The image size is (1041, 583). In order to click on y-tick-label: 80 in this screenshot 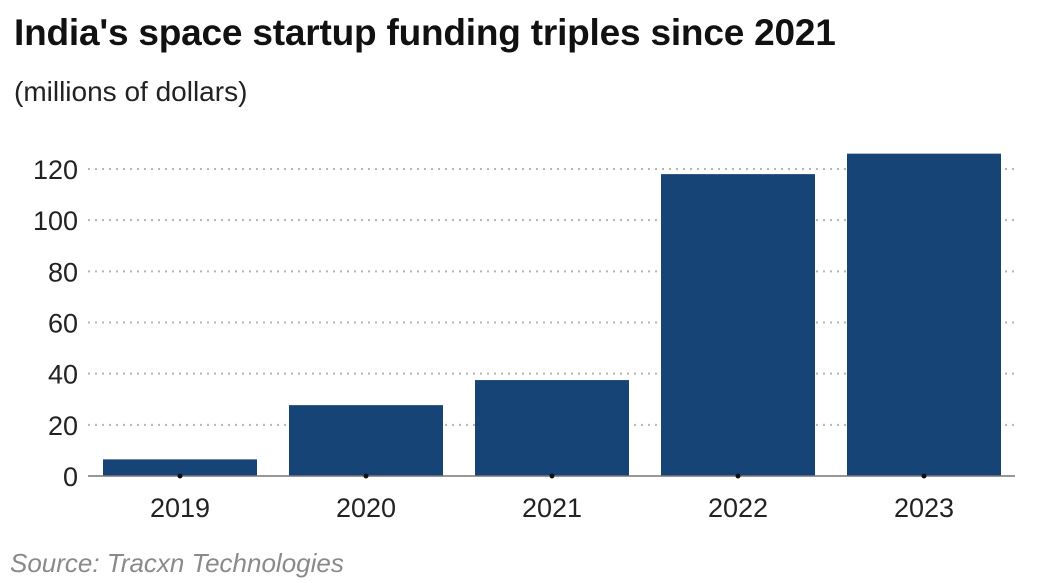, I will do `click(63, 272)`.